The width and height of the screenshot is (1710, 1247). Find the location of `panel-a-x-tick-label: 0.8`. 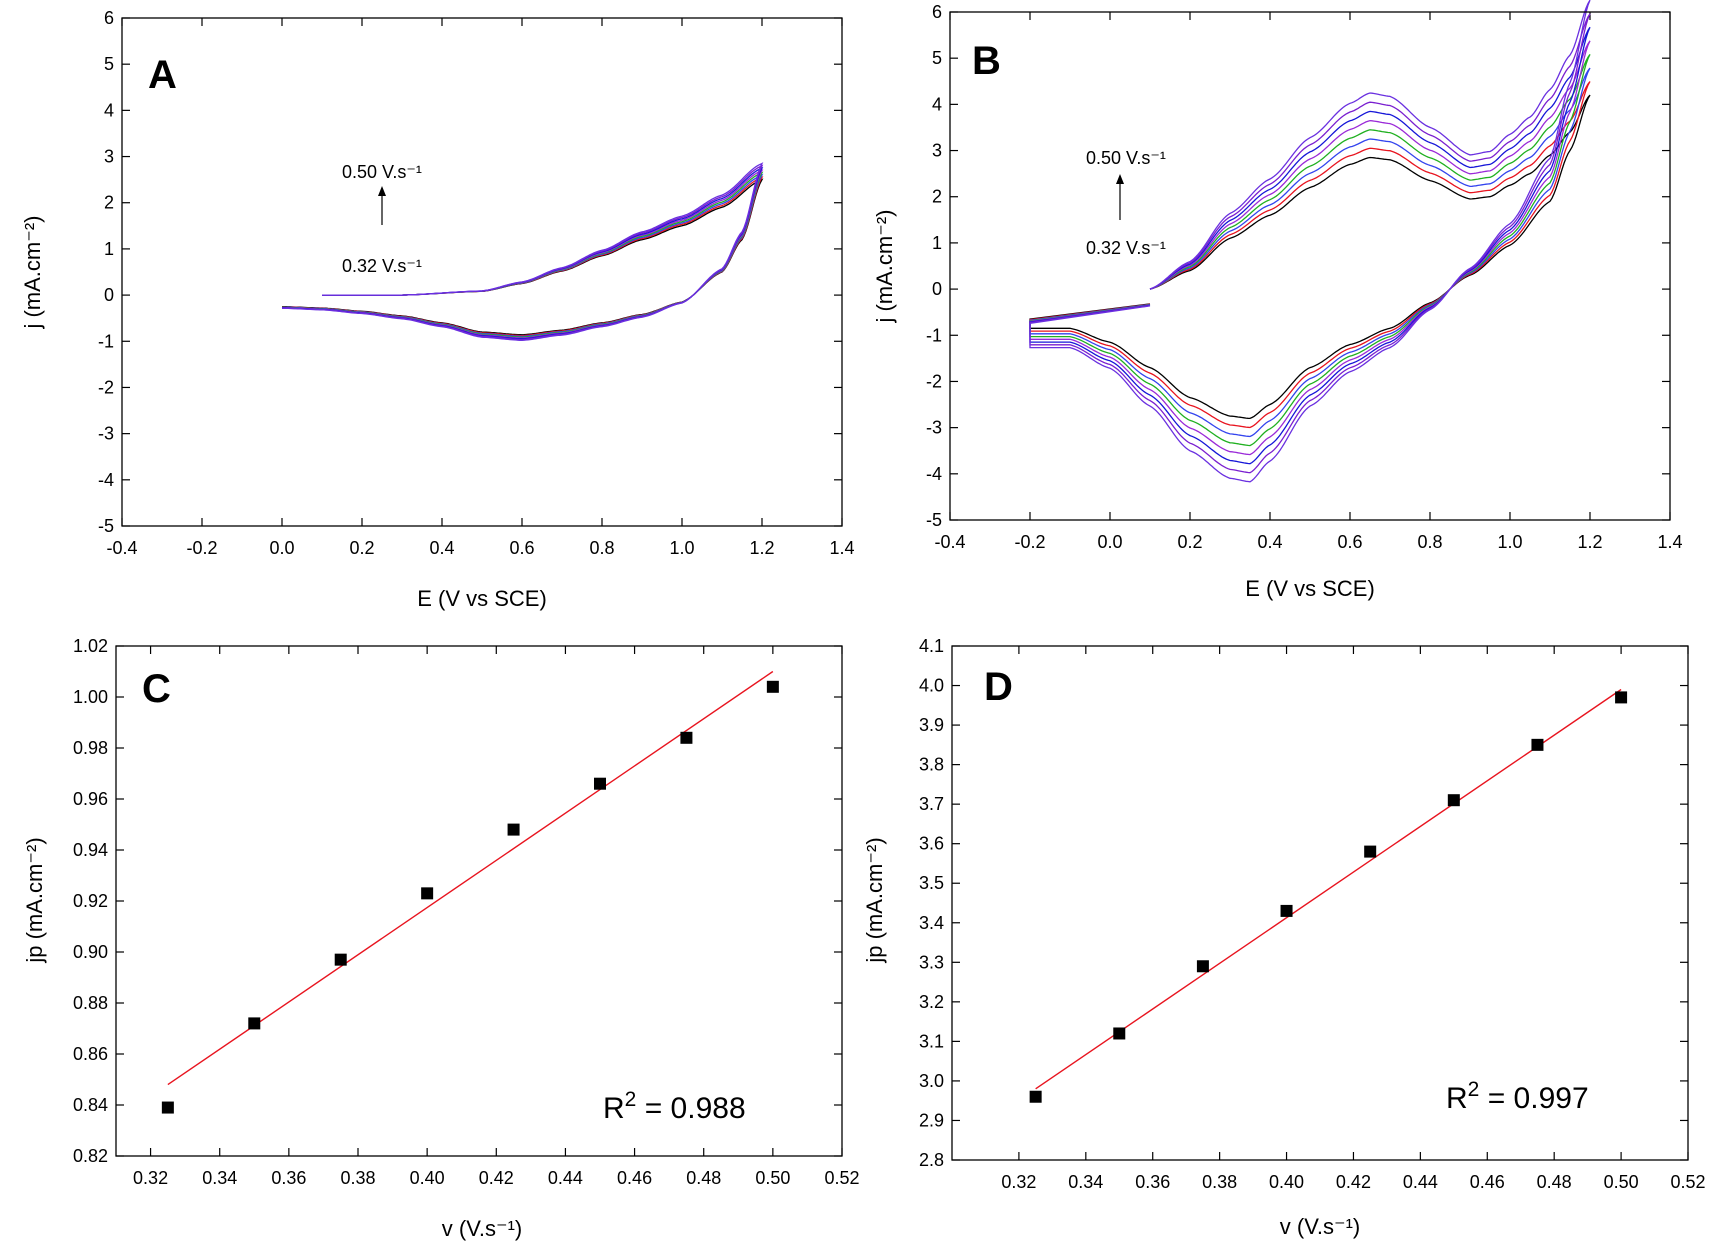

panel-a-x-tick-label: 0.8 is located at coordinates (601, 548).